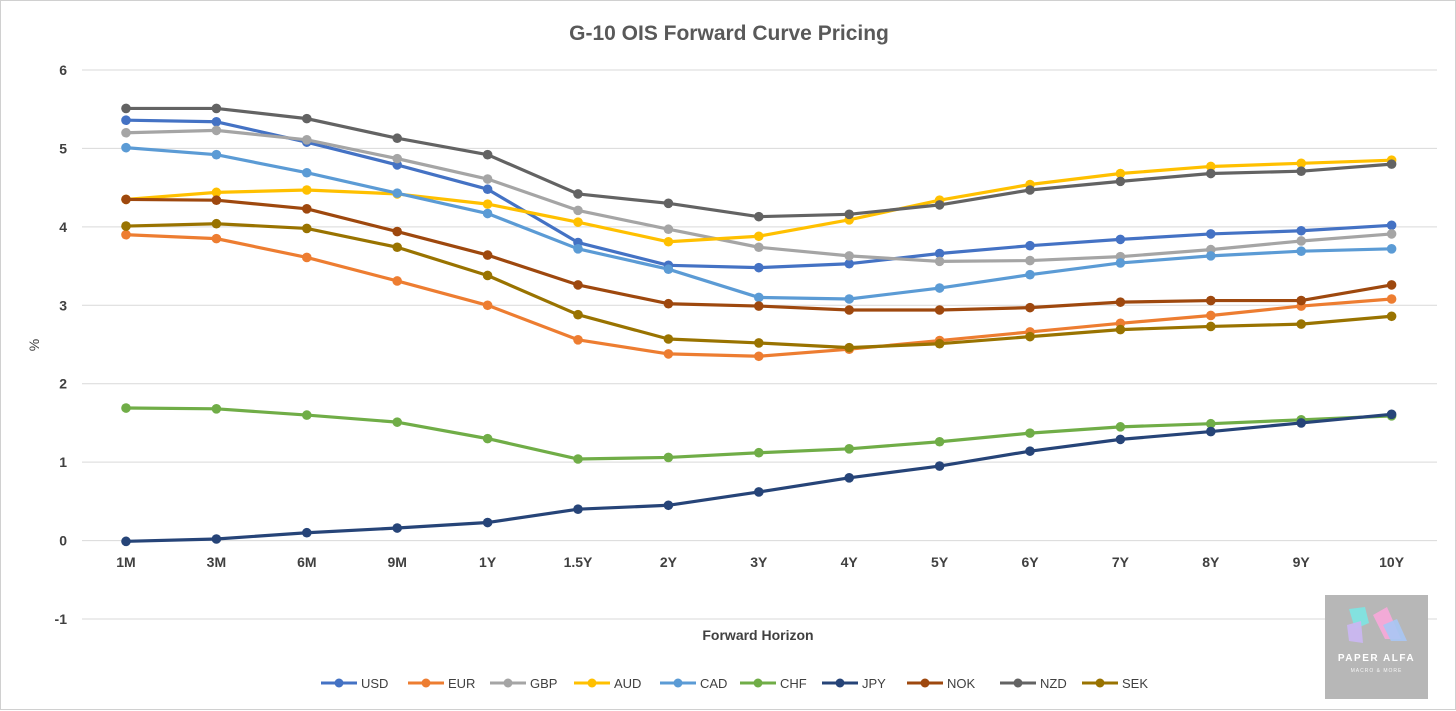 This screenshot has height=711, width=1456. Describe the element at coordinates (854, 683) in the screenshot. I see `legend-item-jpy: JPY` at that location.